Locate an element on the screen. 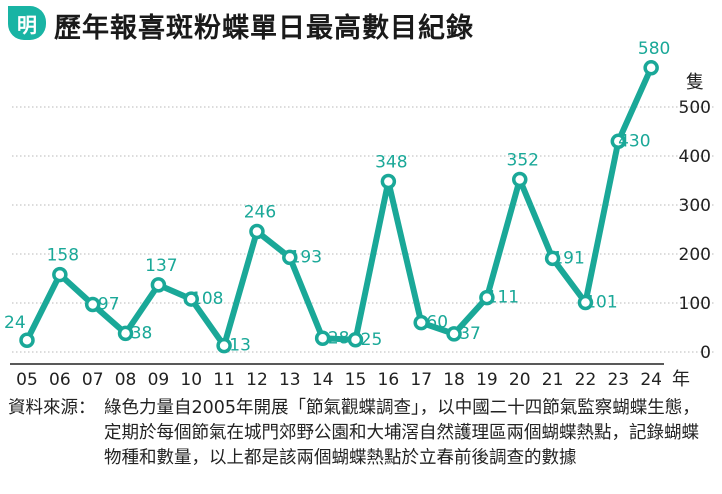 The image size is (722, 494). data-label: 246 is located at coordinates (260, 212).